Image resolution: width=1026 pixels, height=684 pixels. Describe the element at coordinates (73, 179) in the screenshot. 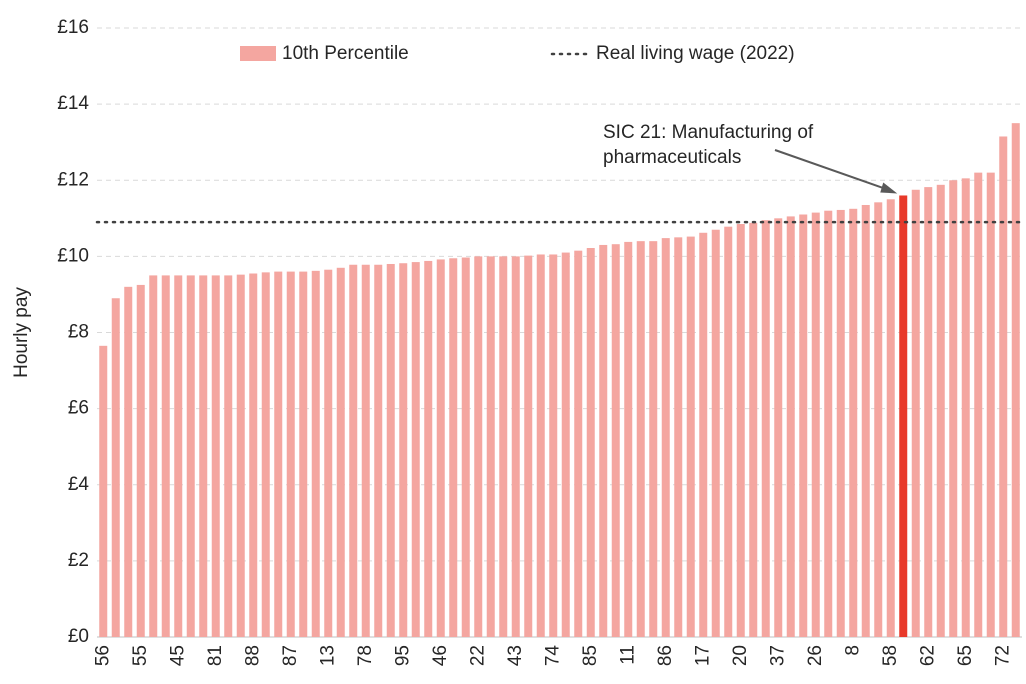

I see `y-tick-label: £12` at that location.